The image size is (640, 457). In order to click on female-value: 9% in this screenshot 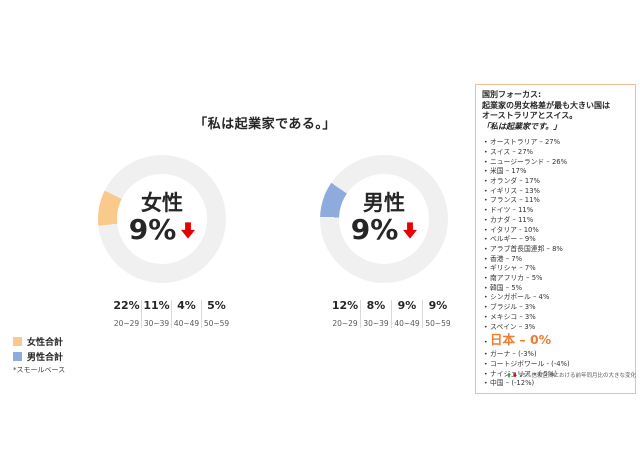, I will do `click(152, 230)`.